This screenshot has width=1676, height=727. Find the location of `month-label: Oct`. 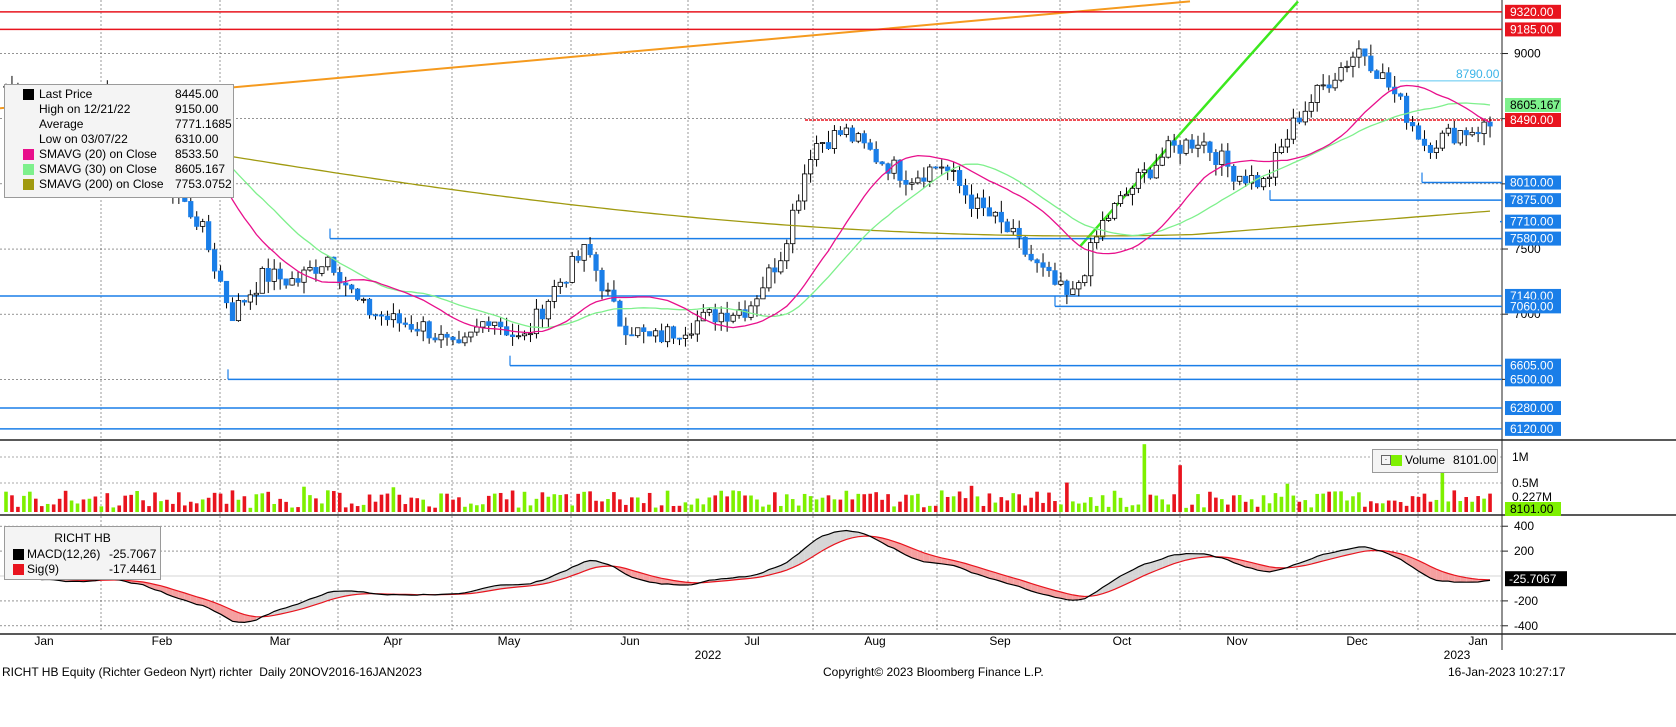

month-label: Oct is located at coordinates (1122, 641).